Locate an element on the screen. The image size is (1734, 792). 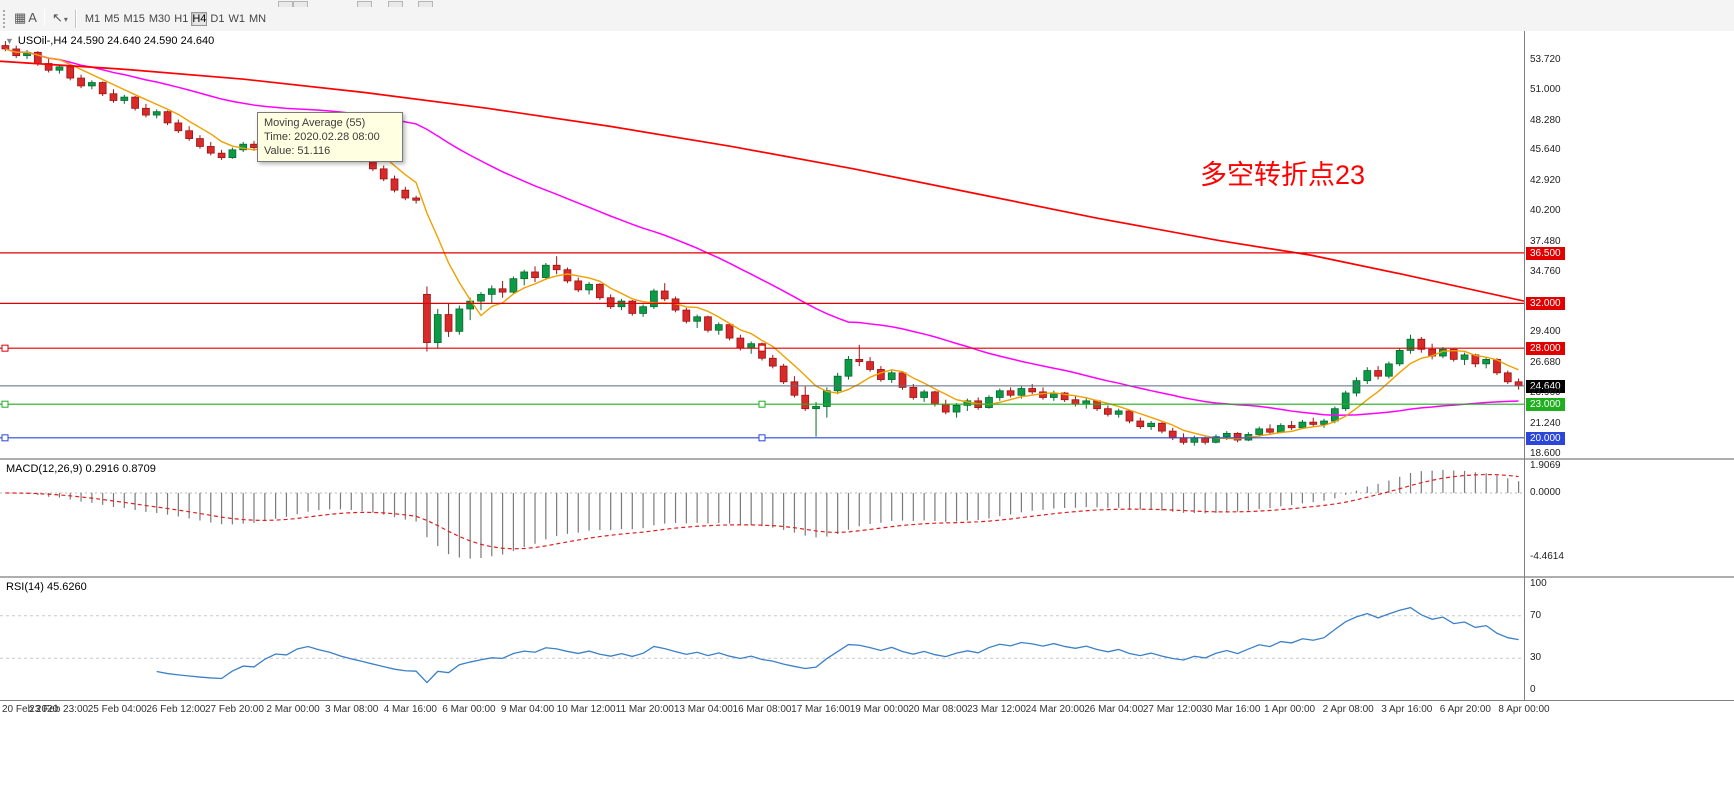
rsi-axis-label: 100 is located at coordinates (1538, 583).